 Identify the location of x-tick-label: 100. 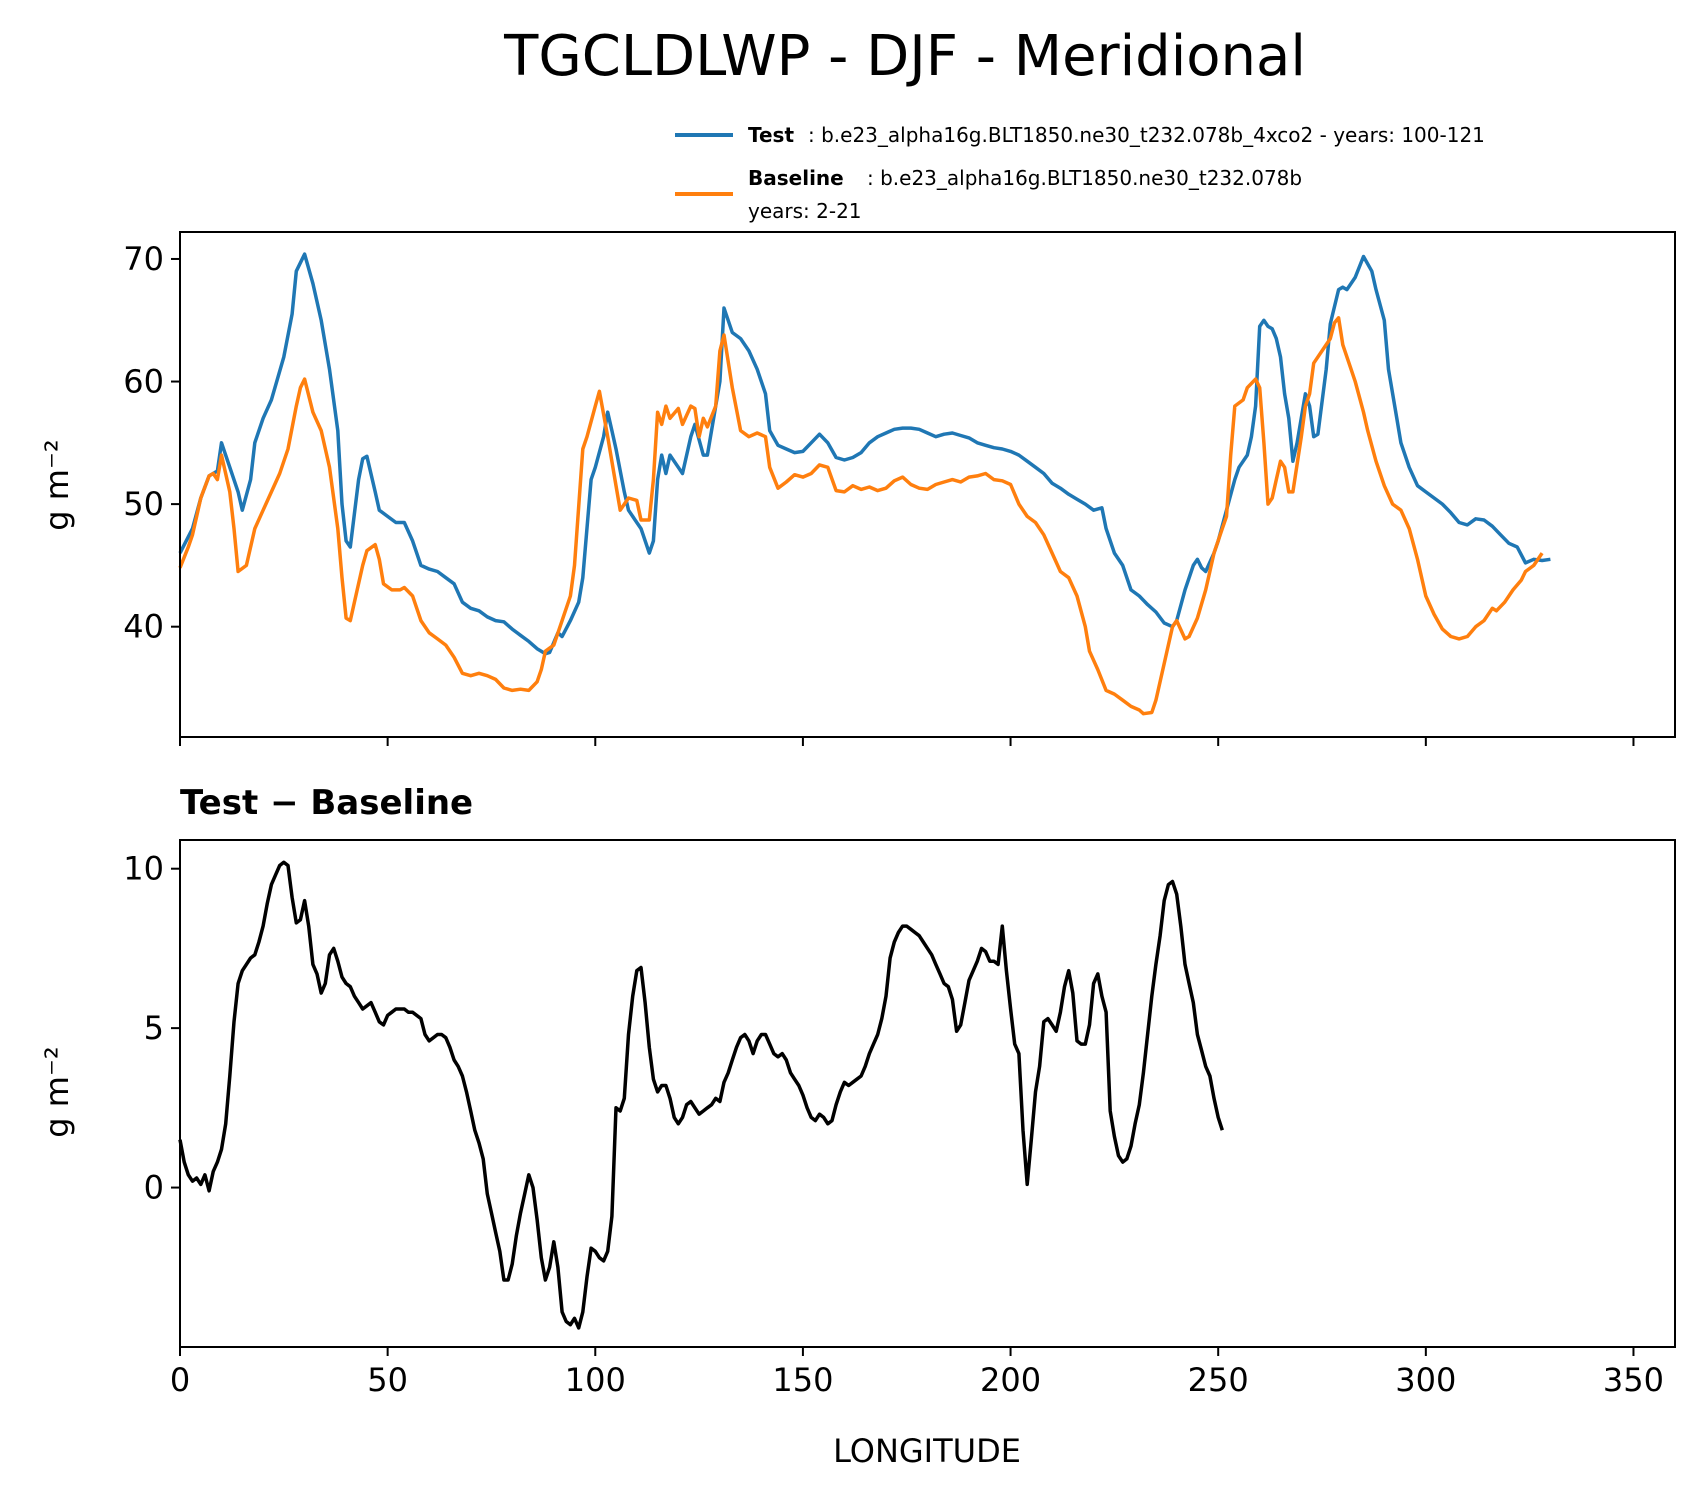
(595, 1380).